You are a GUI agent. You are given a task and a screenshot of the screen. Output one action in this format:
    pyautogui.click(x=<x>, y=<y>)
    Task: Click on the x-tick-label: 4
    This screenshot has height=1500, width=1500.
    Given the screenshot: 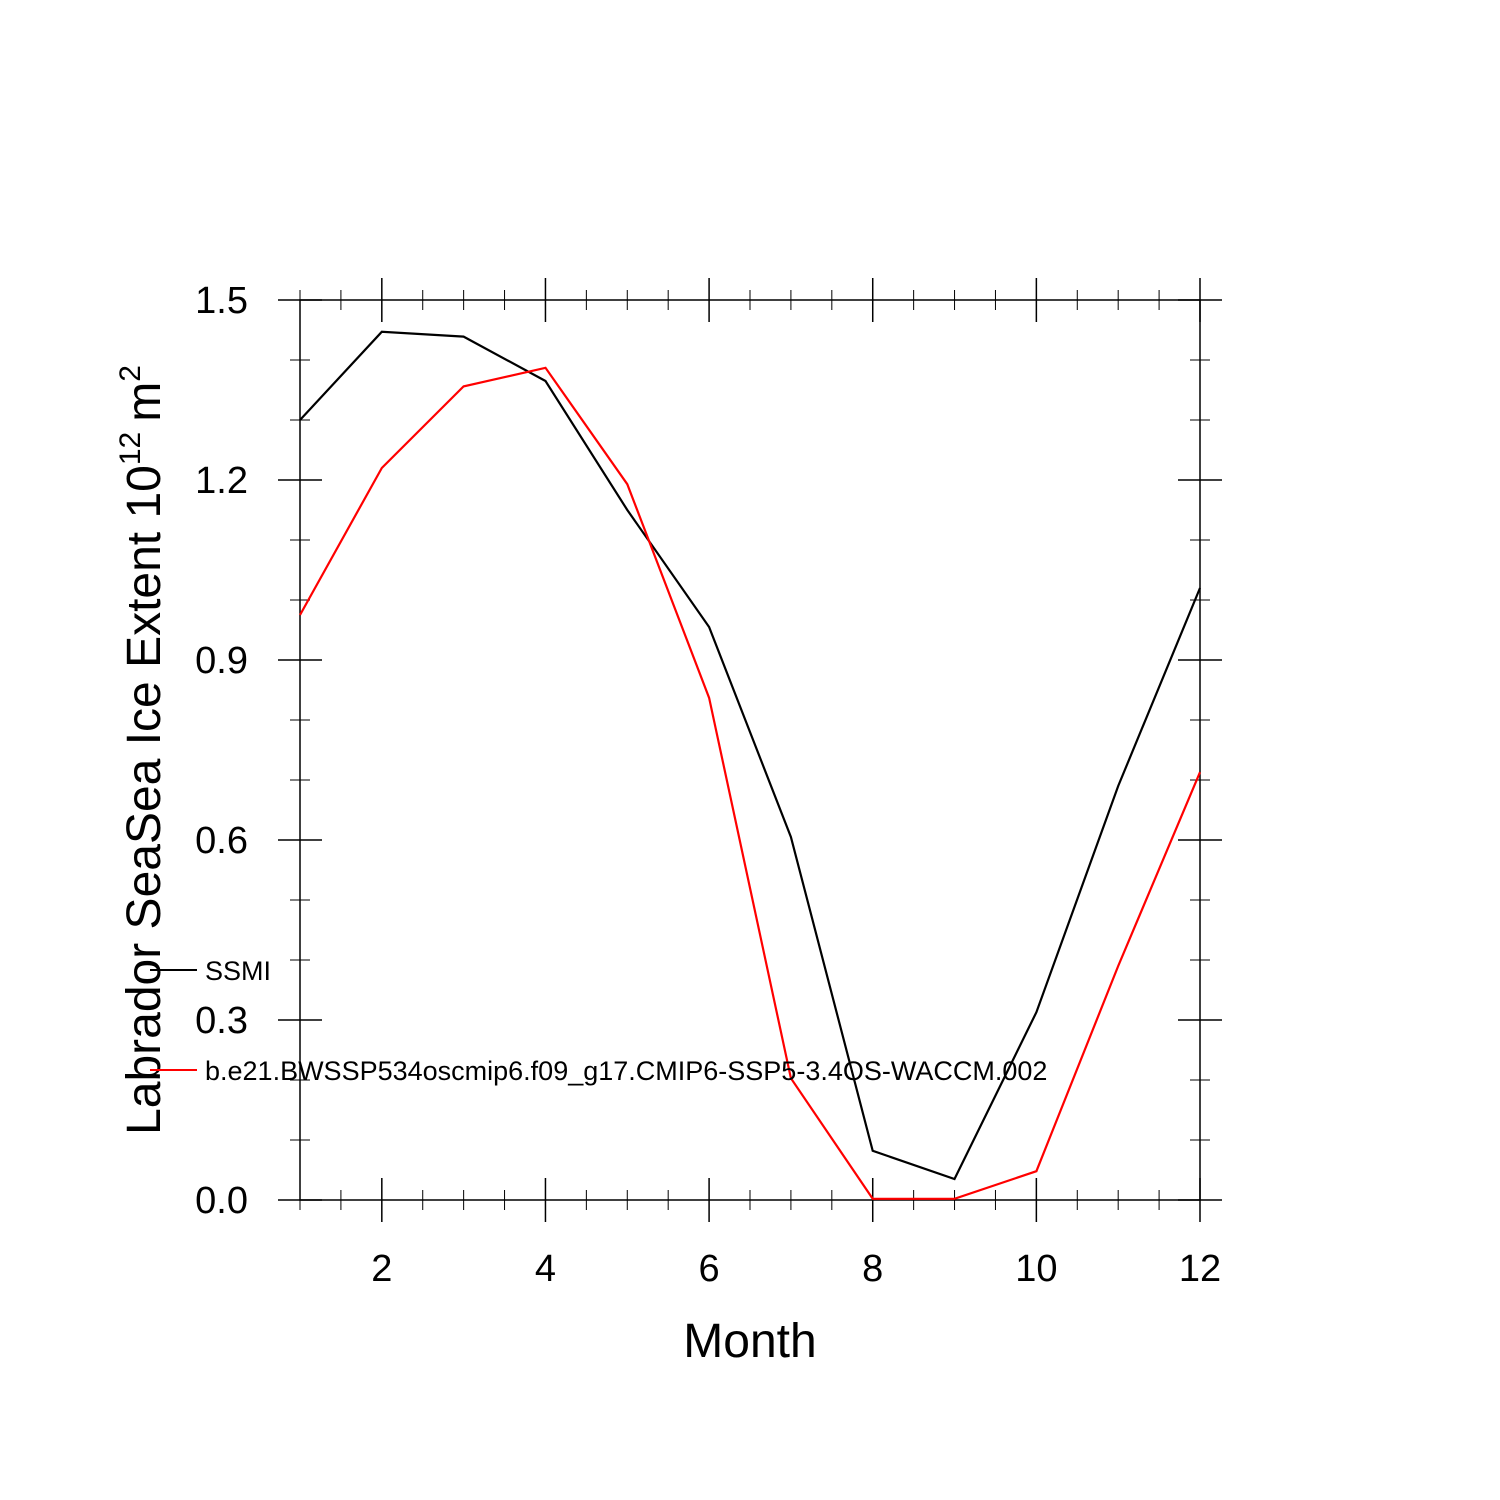 What is the action you would take?
    pyautogui.click(x=545, y=1269)
    